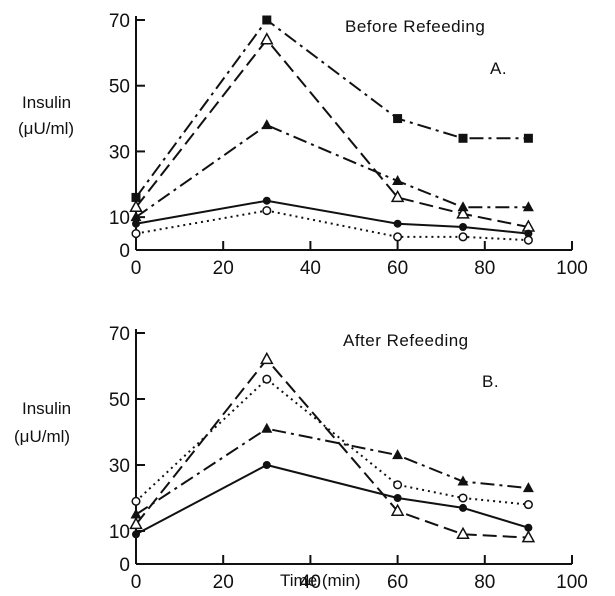 Image resolution: width=615 pixels, height=596 pixels. Describe the element at coordinates (124, 251) in the screenshot. I see `y-tick-label-top: 0` at that location.